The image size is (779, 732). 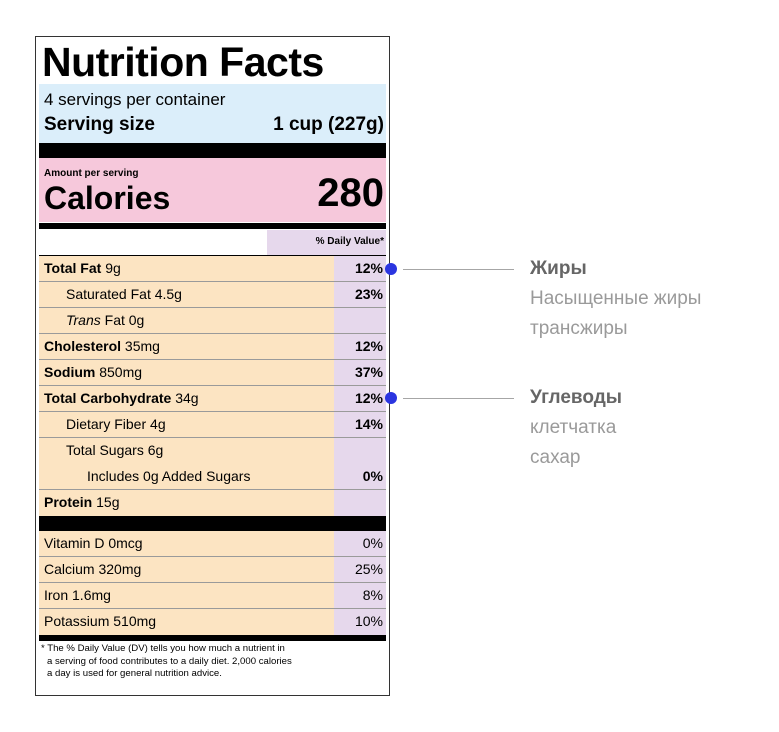 What do you see at coordinates (212, 226) in the screenshot?
I see `medium-divider` at bounding box center [212, 226].